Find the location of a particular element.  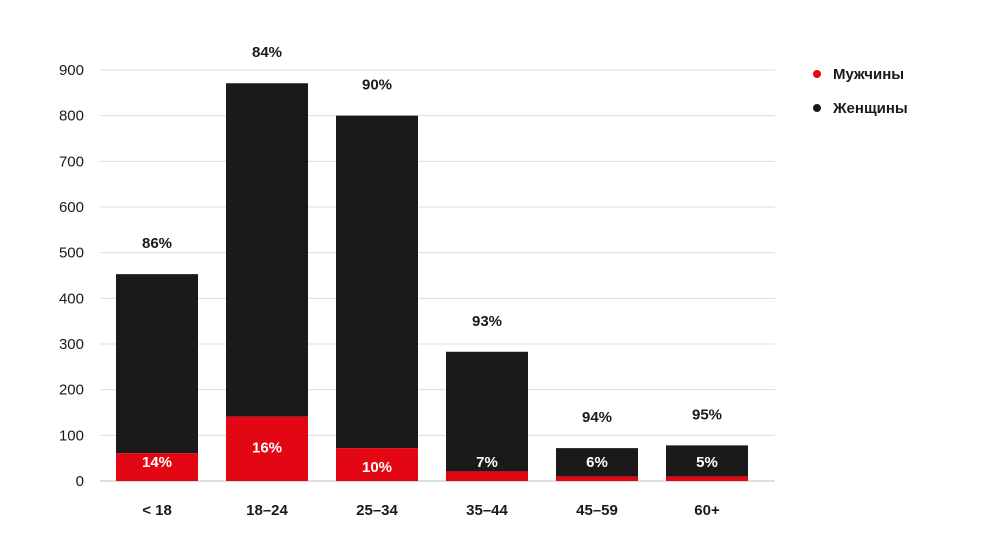

bar-label-women: 93% is located at coordinates (487, 321).